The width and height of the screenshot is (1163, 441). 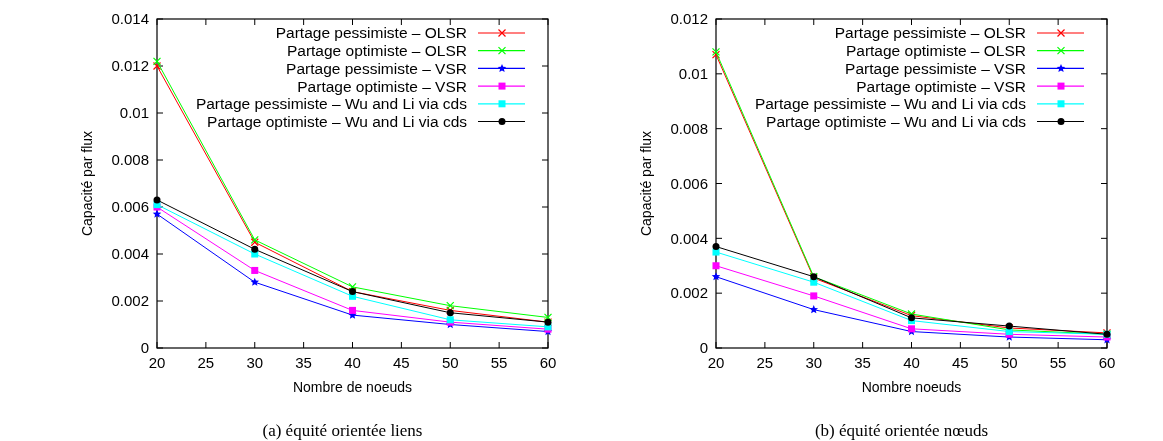 What do you see at coordinates (352, 387) in the screenshot?
I see `x-axis-title: Nombre de noeuds` at bounding box center [352, 387].